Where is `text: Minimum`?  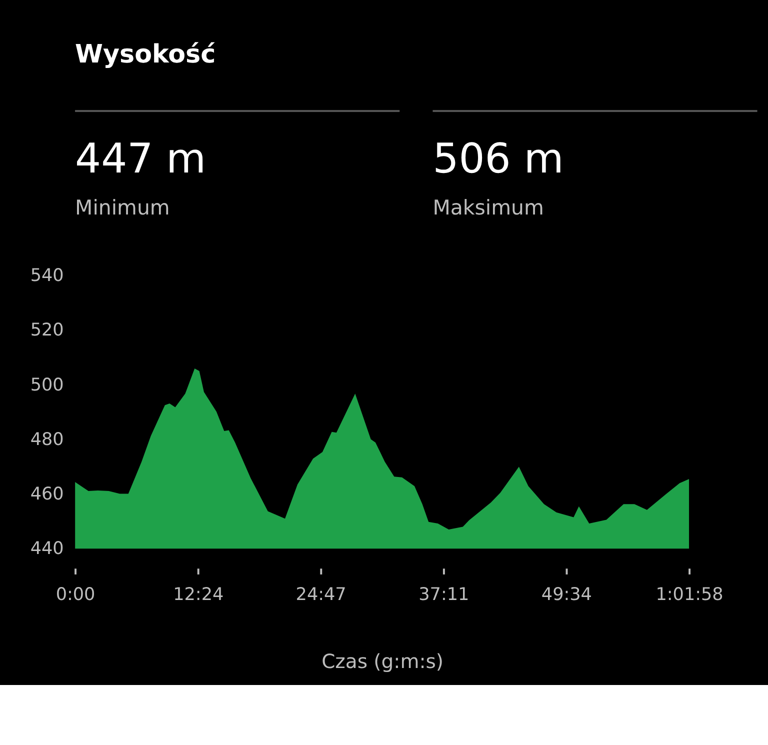
text: Minimum is located at coordinates (122, 207).